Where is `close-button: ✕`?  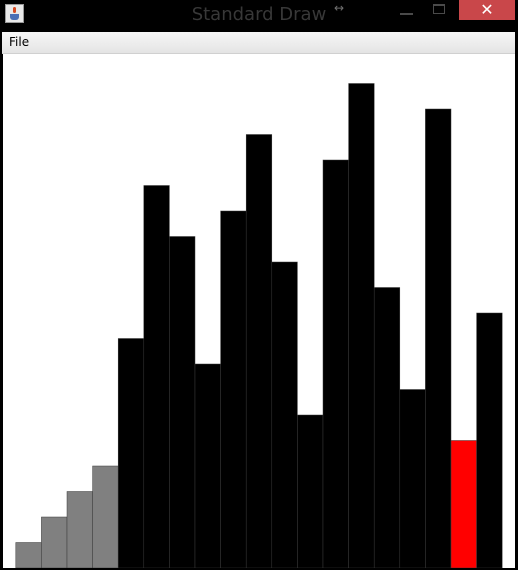 close-button: ✕ is located at coordinates (487, 10).